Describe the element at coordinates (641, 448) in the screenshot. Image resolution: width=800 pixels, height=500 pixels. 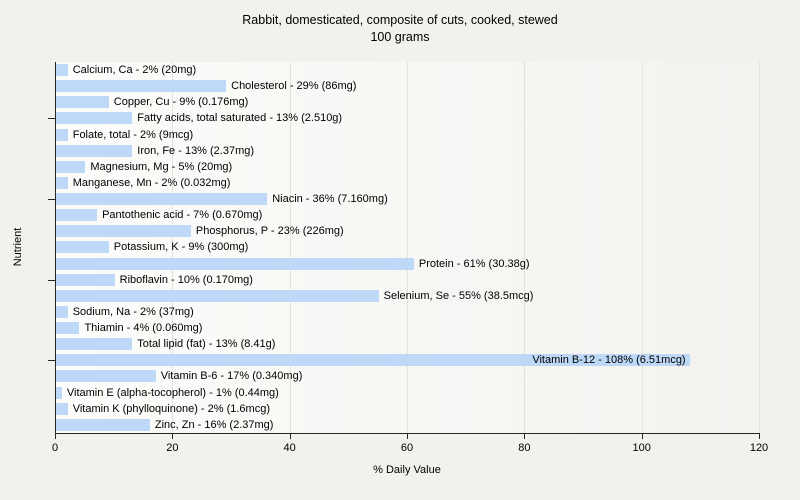
I see `x-axis-tick-label: 100` at that location.